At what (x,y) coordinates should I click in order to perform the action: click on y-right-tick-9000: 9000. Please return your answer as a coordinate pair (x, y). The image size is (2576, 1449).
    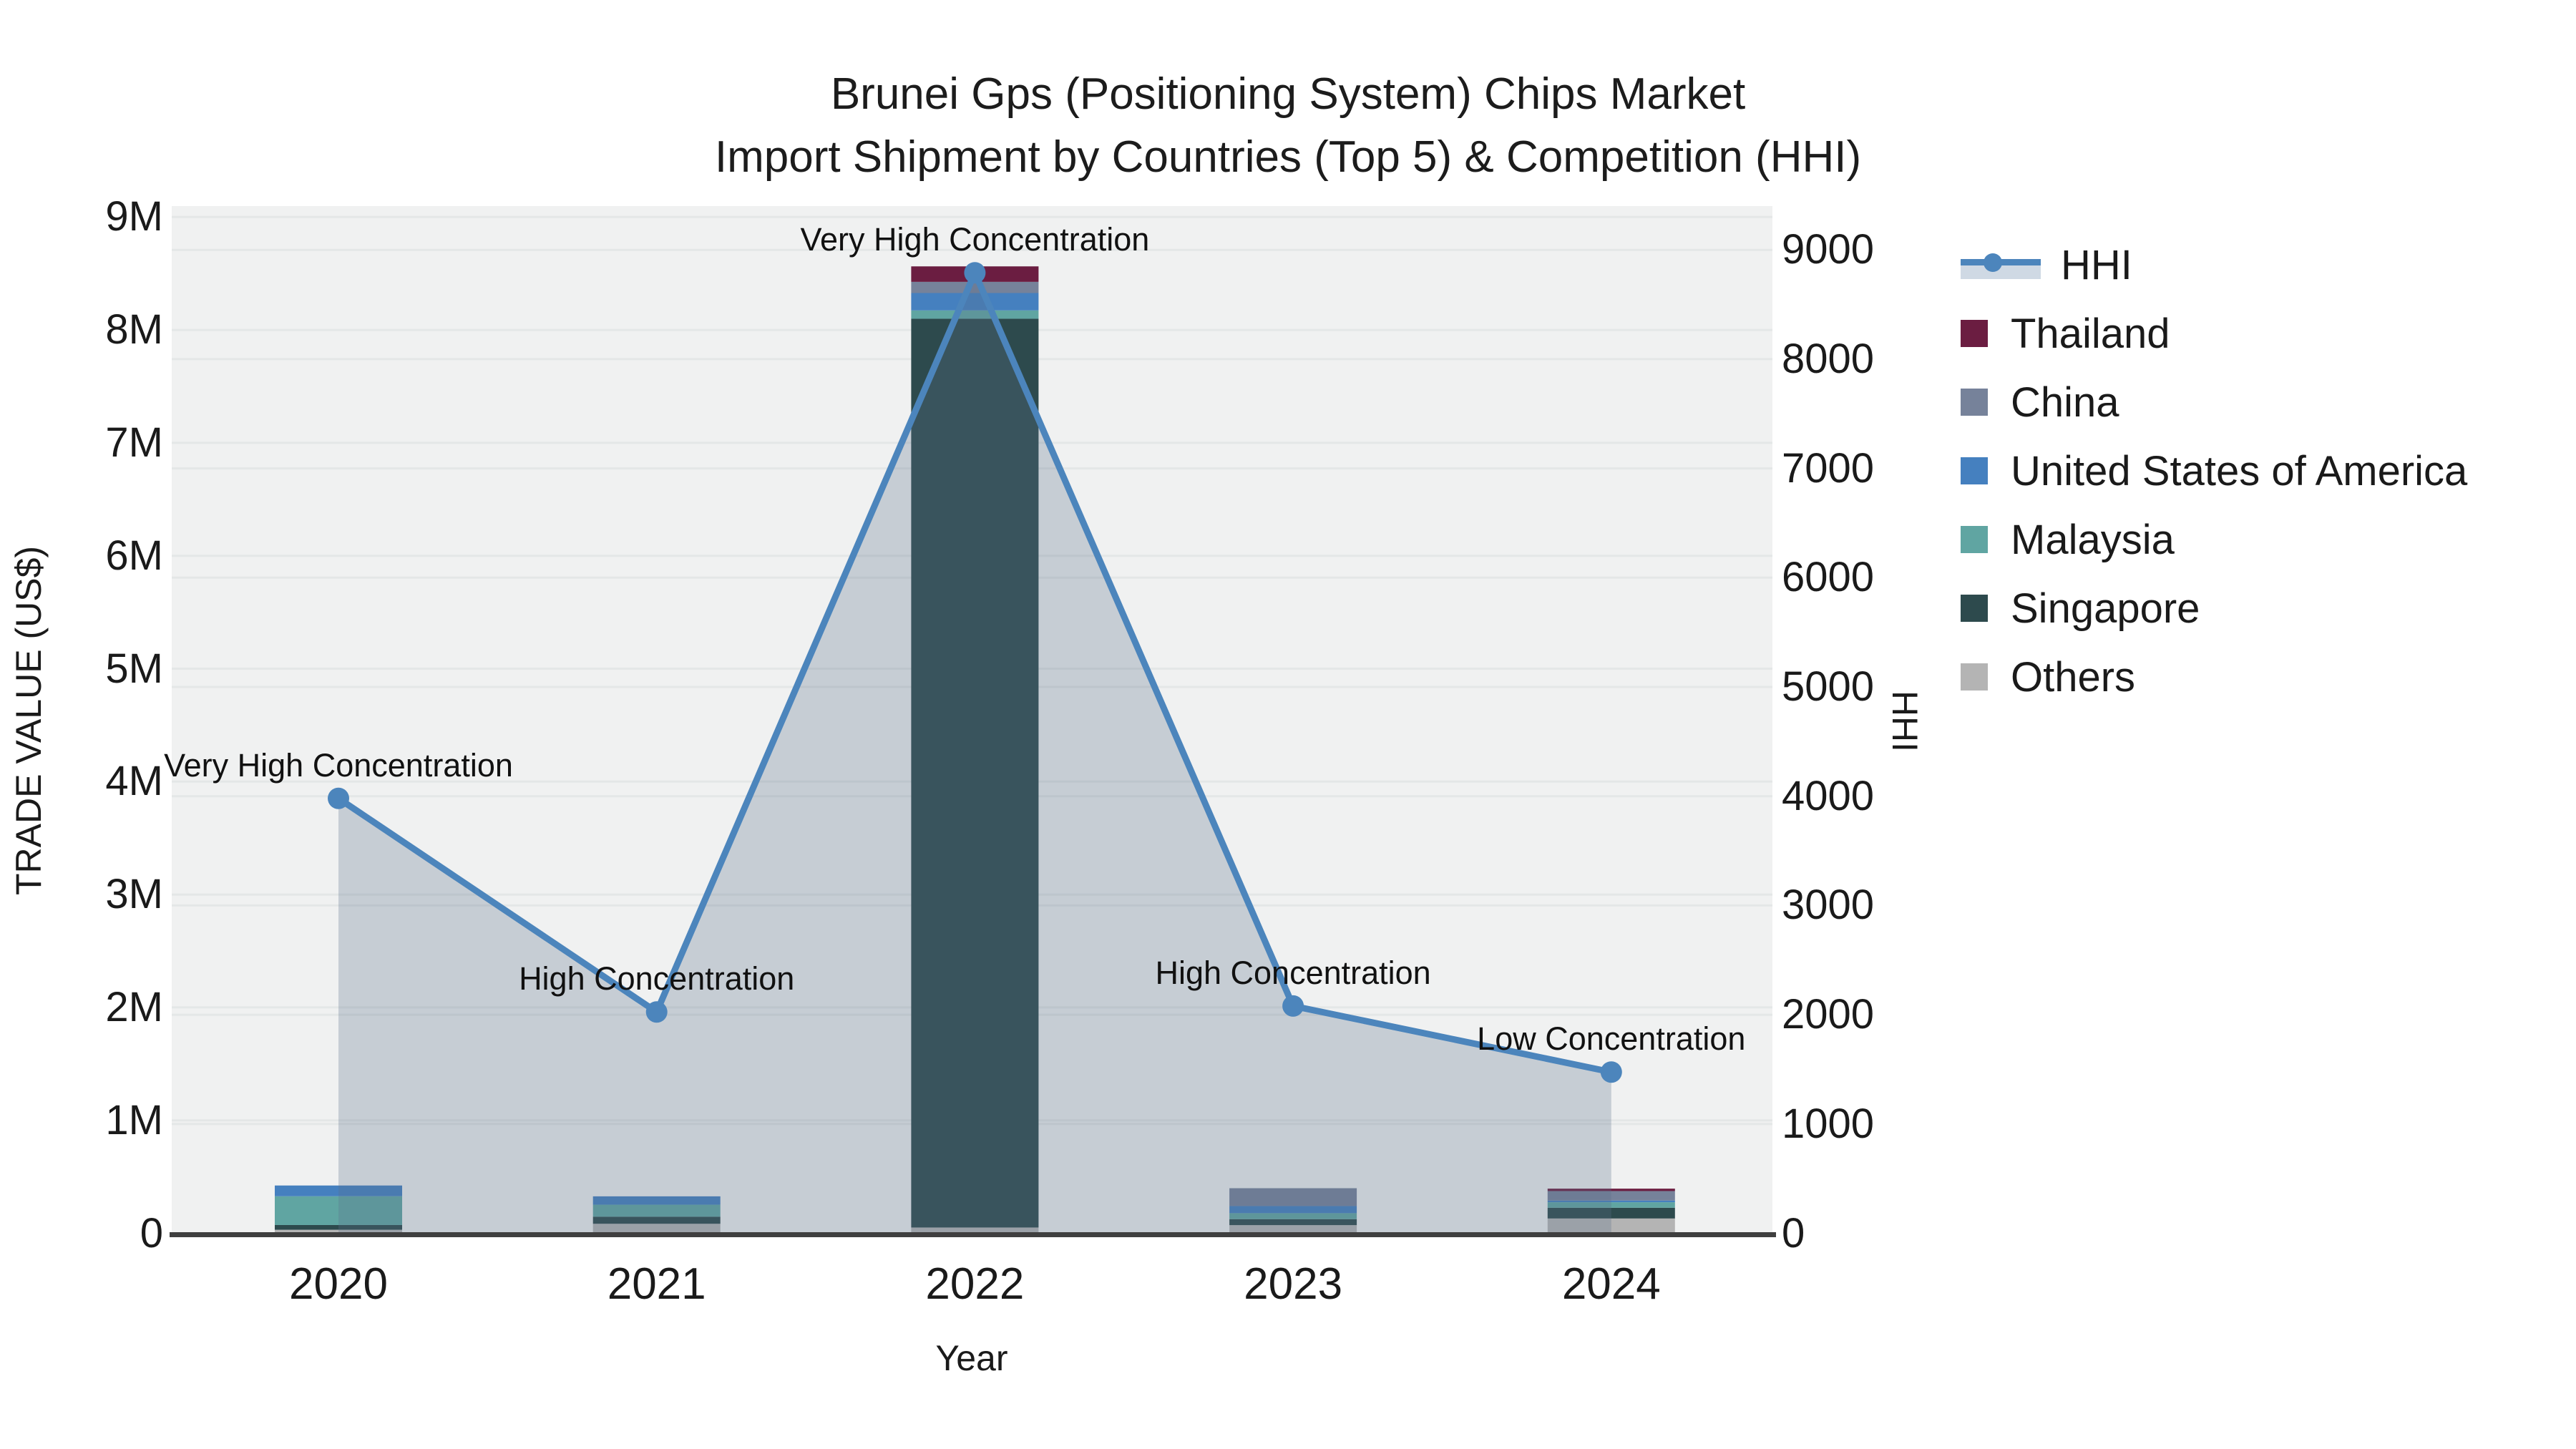
    Looking at the image, I should click on (1828, 249).